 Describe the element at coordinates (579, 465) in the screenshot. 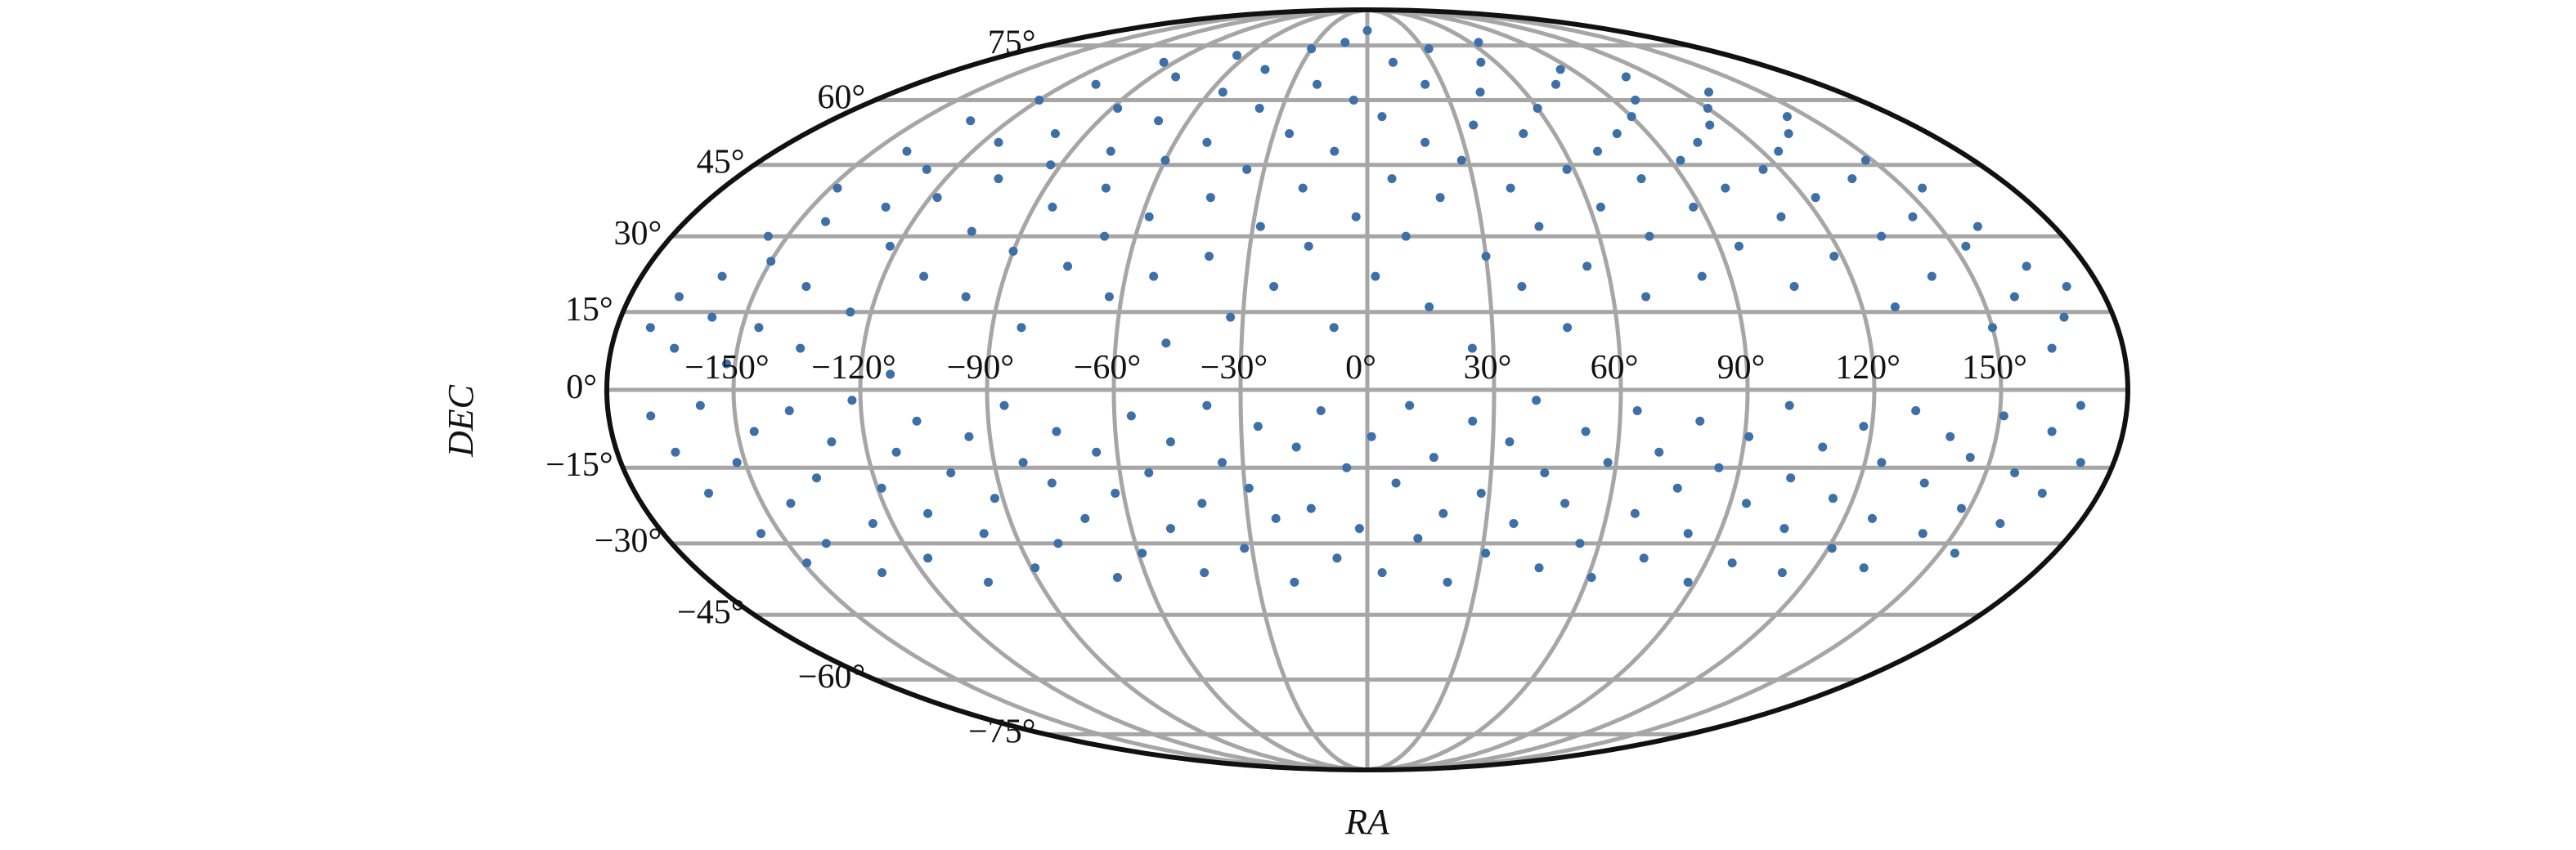

I see `dec-tick-label: −15°` at that location.